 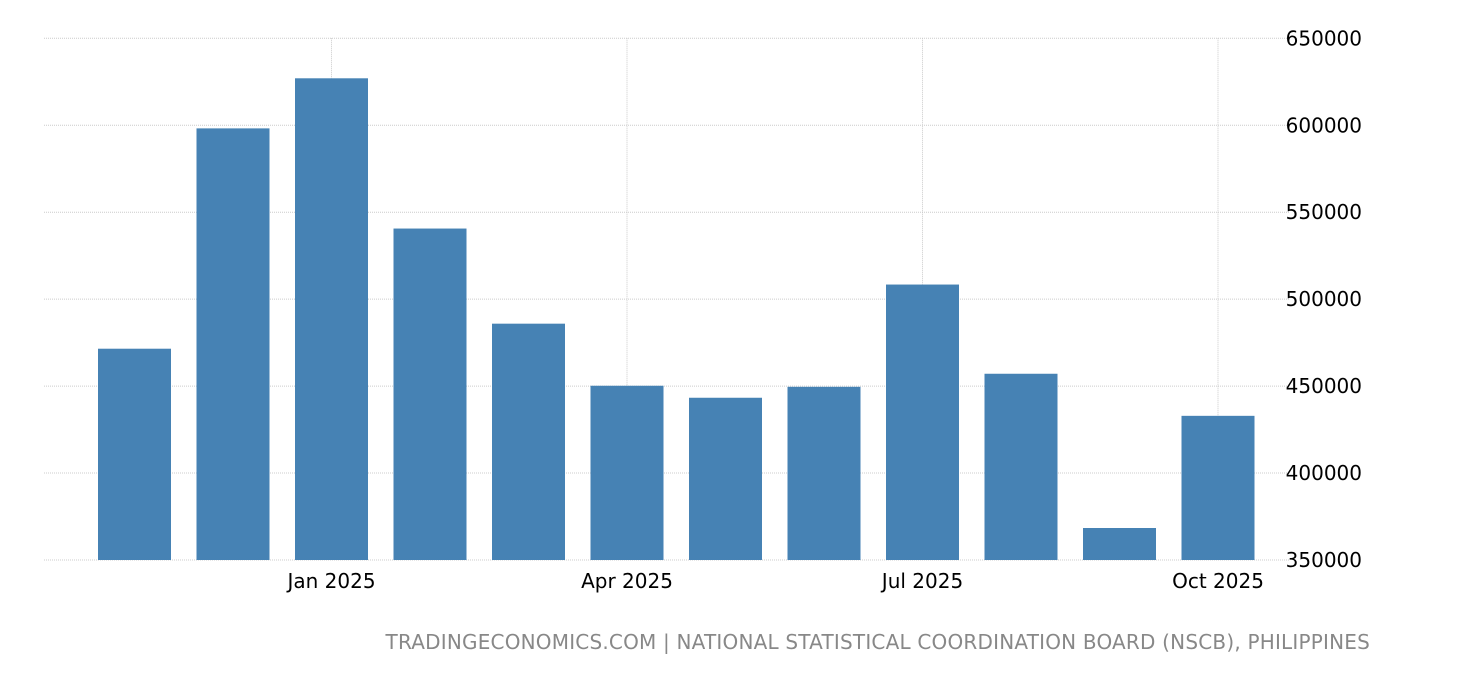 What do you see at coordinates (233, 344) in the screenshot?
I see `bar-dec-2024` at bounding box center [233, 344].